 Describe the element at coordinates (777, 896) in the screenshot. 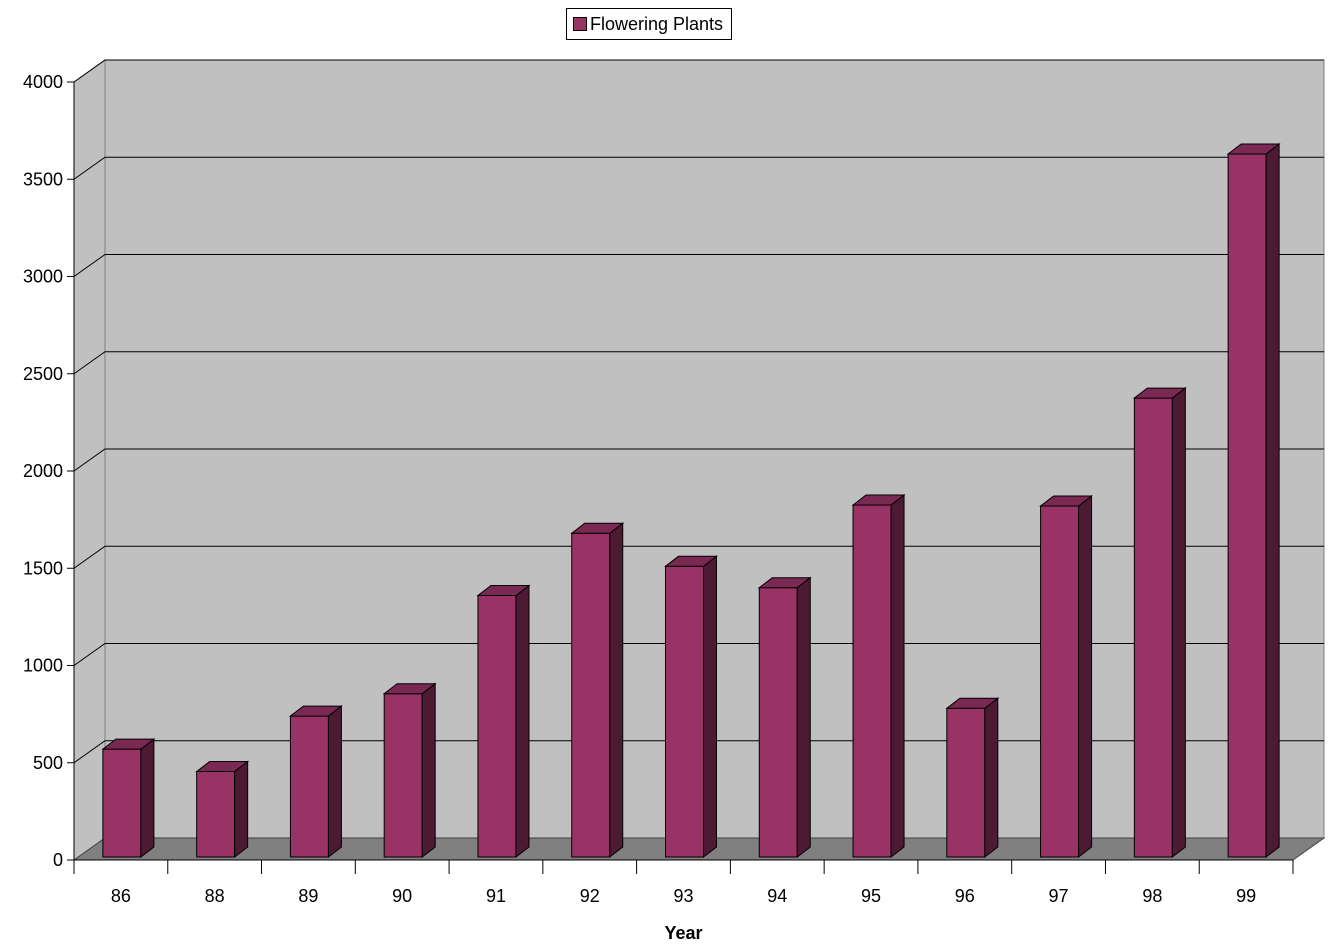

I see `x-tick-label: 94` at that location.